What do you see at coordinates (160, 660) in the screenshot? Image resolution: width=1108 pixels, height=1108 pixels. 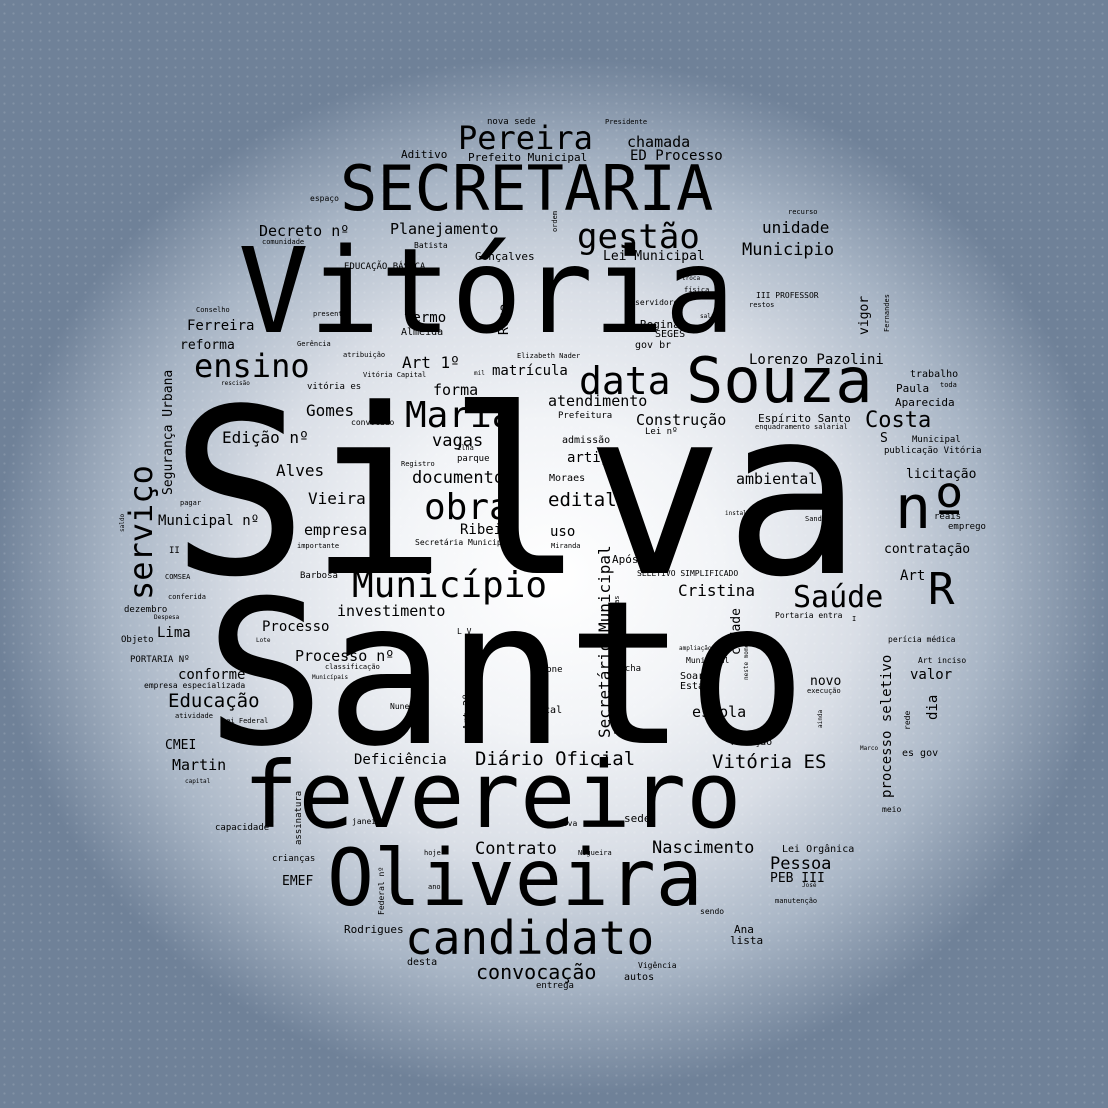 I see `word-portaria-n: PORTARIA Nº` at bounding box center [160, 660].